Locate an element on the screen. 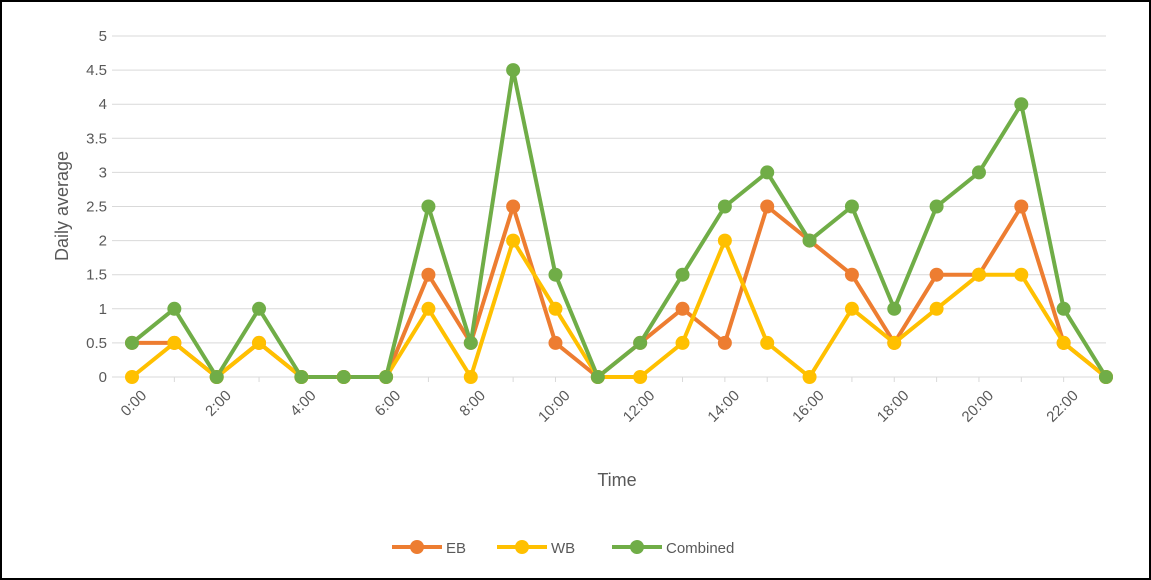 The image size is (1151, 580). y-tick-label: 1.5 is located at coordinates (96, 275).